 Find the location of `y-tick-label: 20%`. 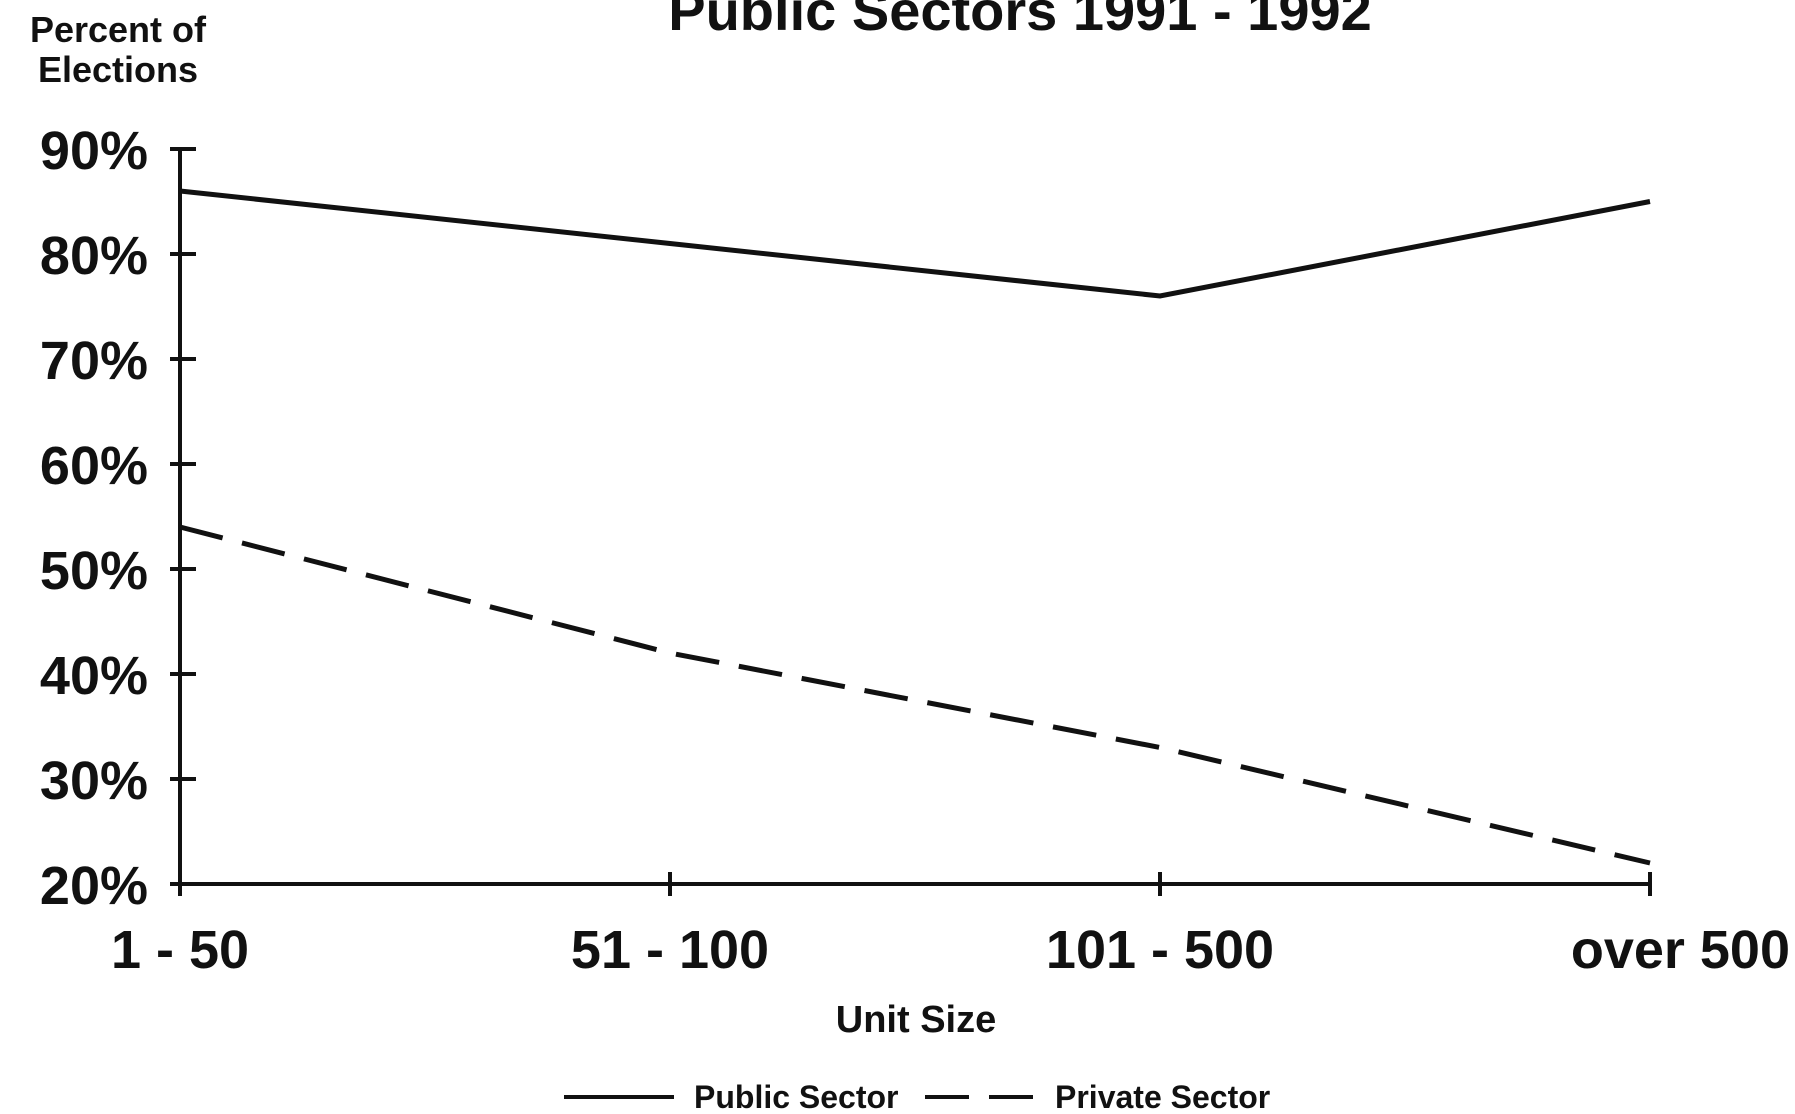

y-tick-label: 20% is located at coordinates (94, 886).